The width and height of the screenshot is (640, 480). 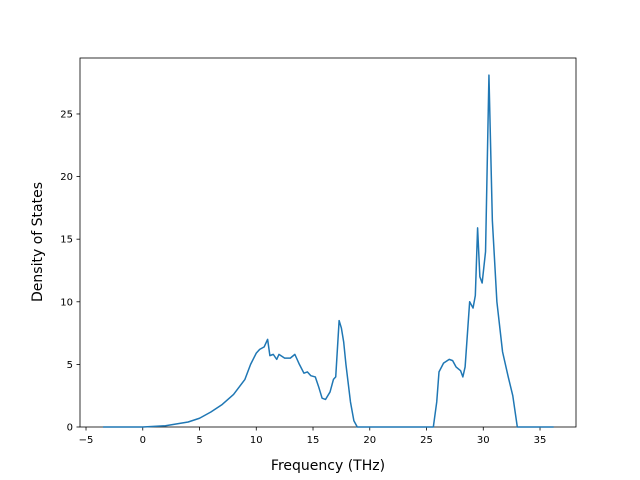 What do you see at coordinates (313, 440) in the screenshot?
I see `x-tick-label: 15` at bounding box center [313, 440].